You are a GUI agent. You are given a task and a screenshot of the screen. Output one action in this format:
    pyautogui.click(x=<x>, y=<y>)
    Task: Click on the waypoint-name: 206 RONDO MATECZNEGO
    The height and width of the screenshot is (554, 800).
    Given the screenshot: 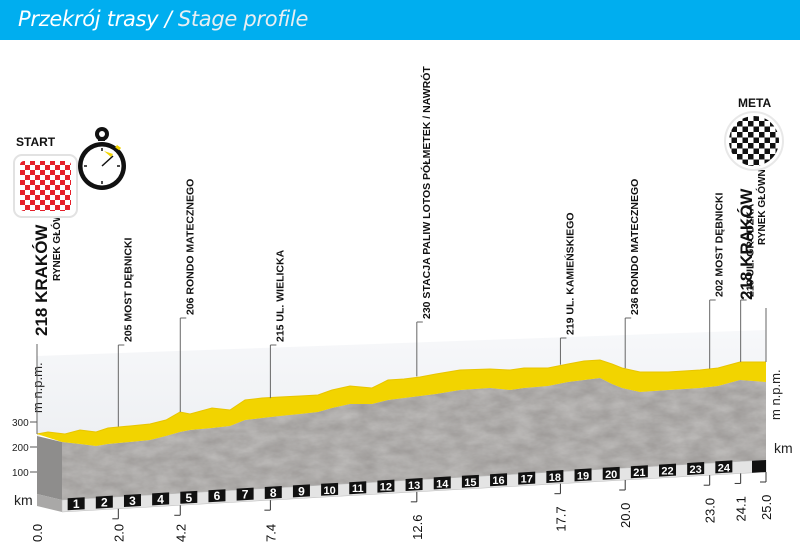 What is the action you would take?
    pyautogui.click(x=190, y=247)
    